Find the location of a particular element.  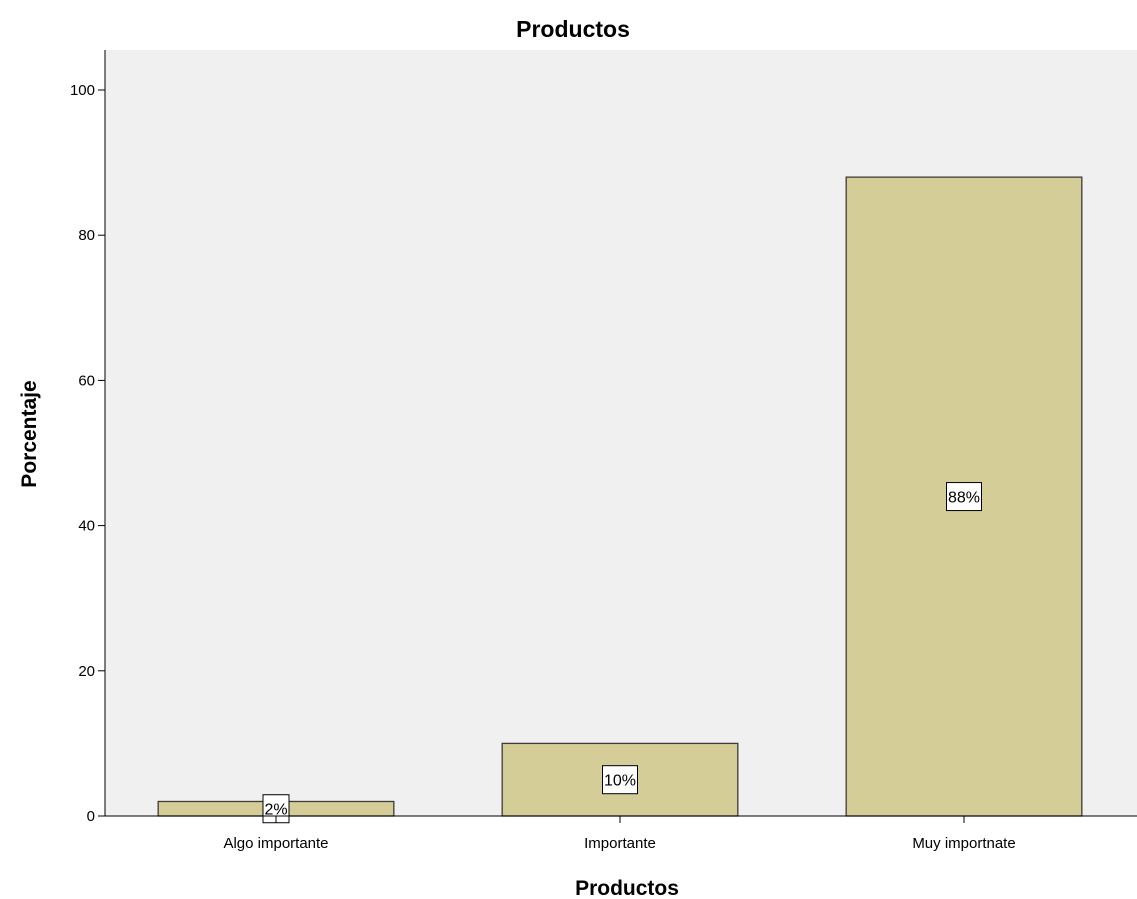

data-label: 2% is located at coordinates (275, 810).